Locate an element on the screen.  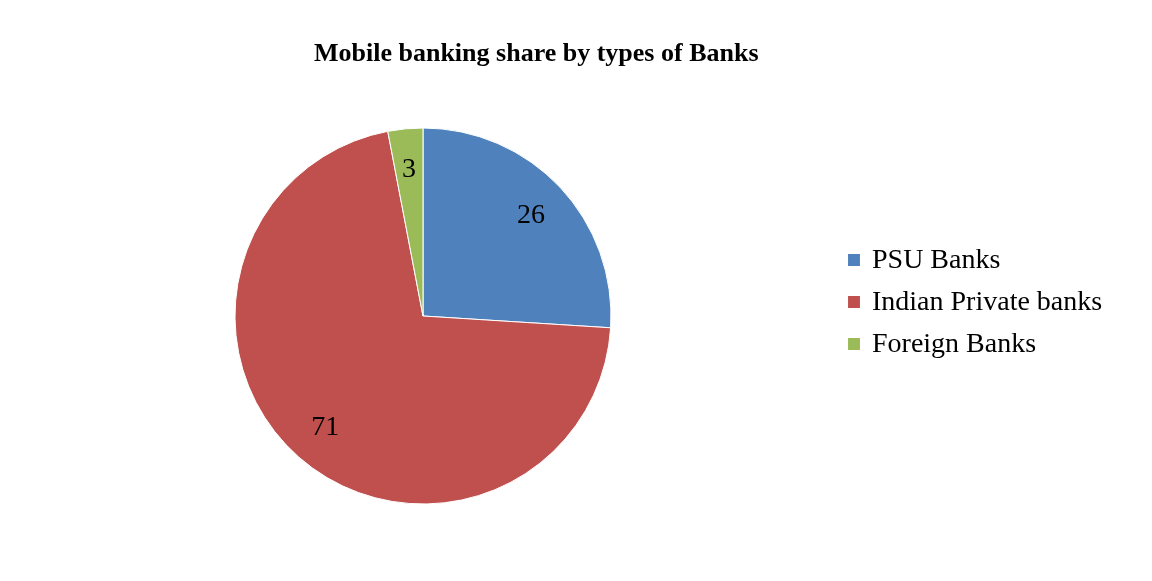
data-label: 71 is located at coordinates (325, 426).